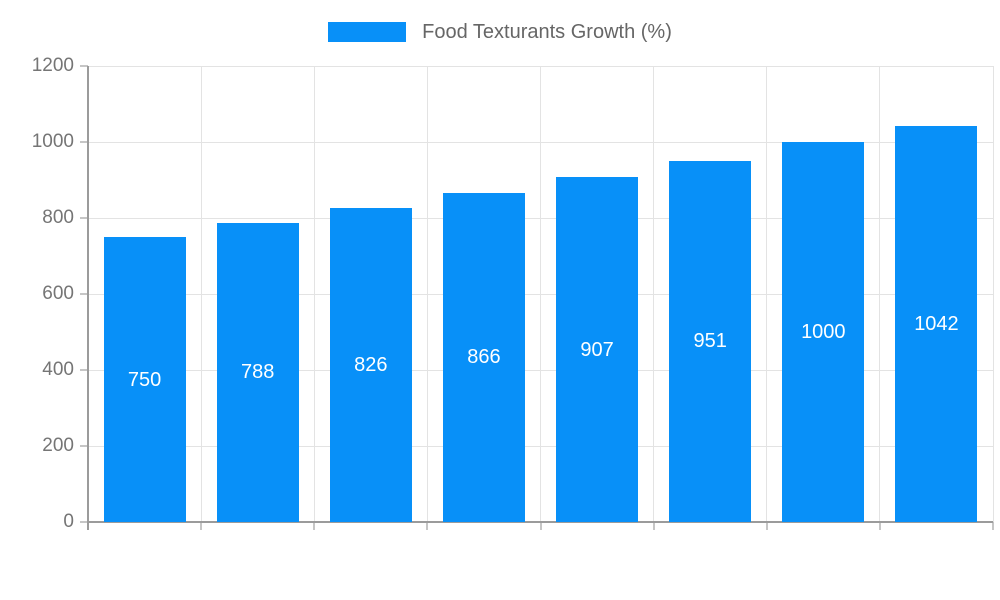 The image size is (1000, 600). I want to click on legend: Food Texturants Growth (%), so click(500, 32).